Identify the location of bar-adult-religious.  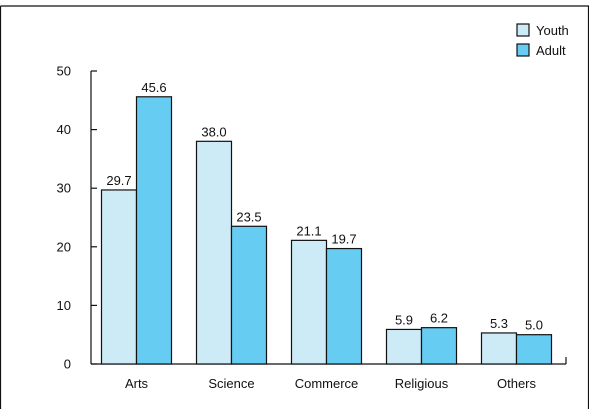
(439, 346).